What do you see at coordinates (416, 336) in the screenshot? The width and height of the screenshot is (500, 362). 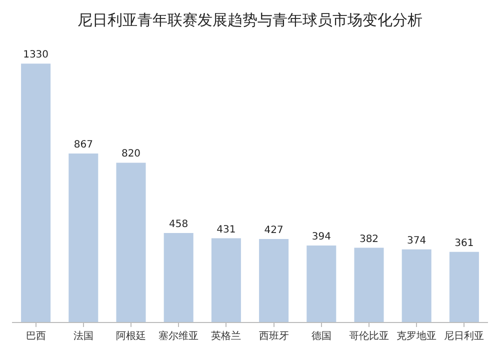 I see `x-tick-label: 克罗地亚` at bounding box center [416, 336].